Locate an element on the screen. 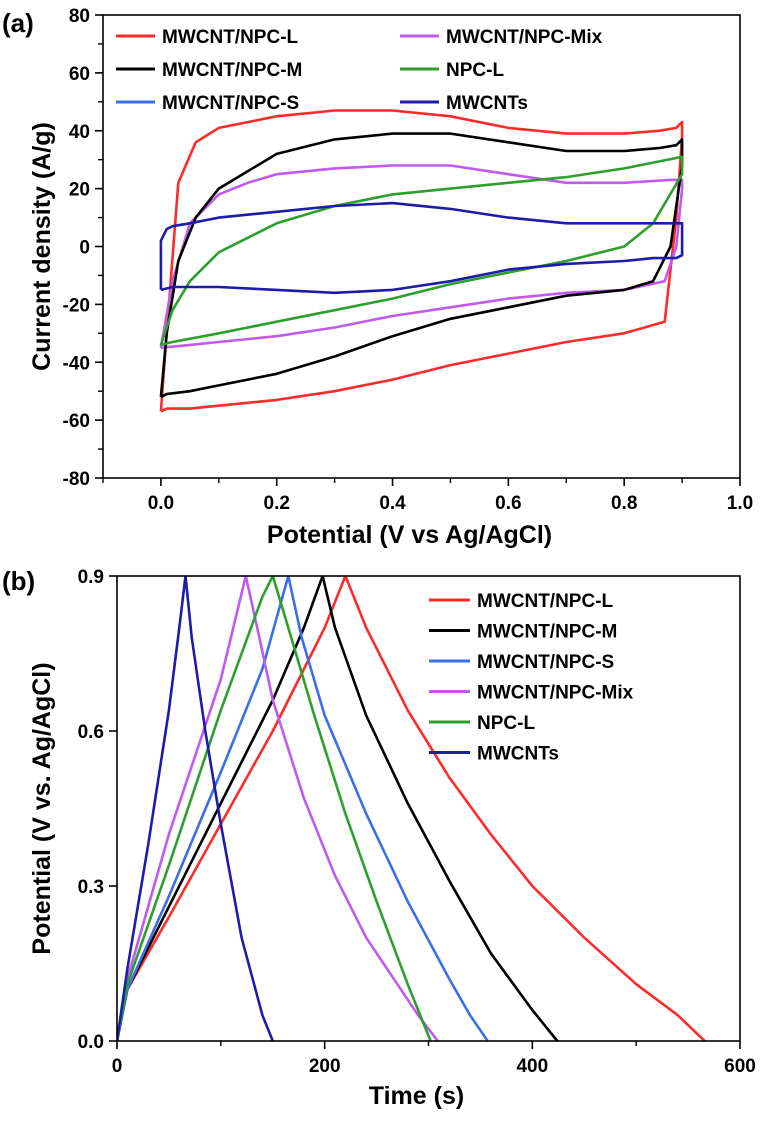 This screenshot has height=1122, width=767. x-tick-label: 0.0 is located at coordinates (161, 503).